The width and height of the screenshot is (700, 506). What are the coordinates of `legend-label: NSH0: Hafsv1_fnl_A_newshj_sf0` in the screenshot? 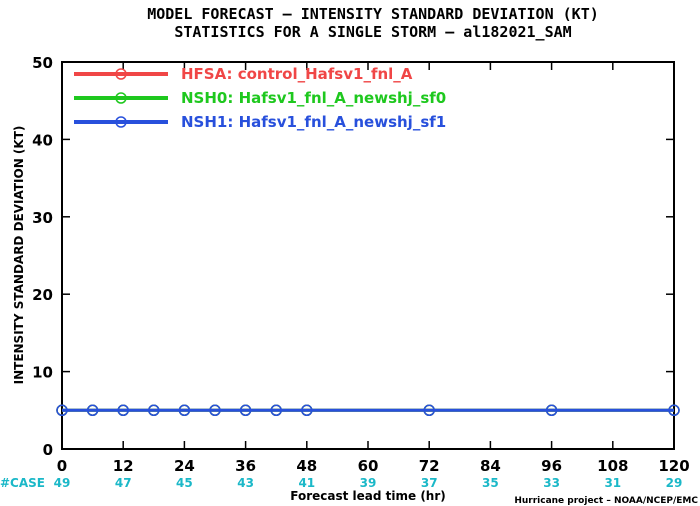 It's located at (313, 98).